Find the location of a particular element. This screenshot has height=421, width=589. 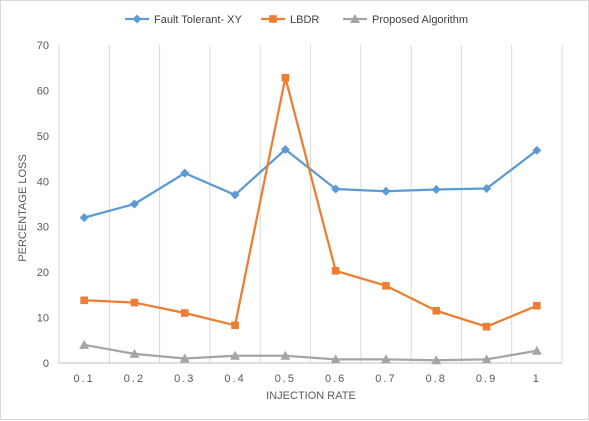

x-tick-label: 0.7 is located at coordinates (385, 379).